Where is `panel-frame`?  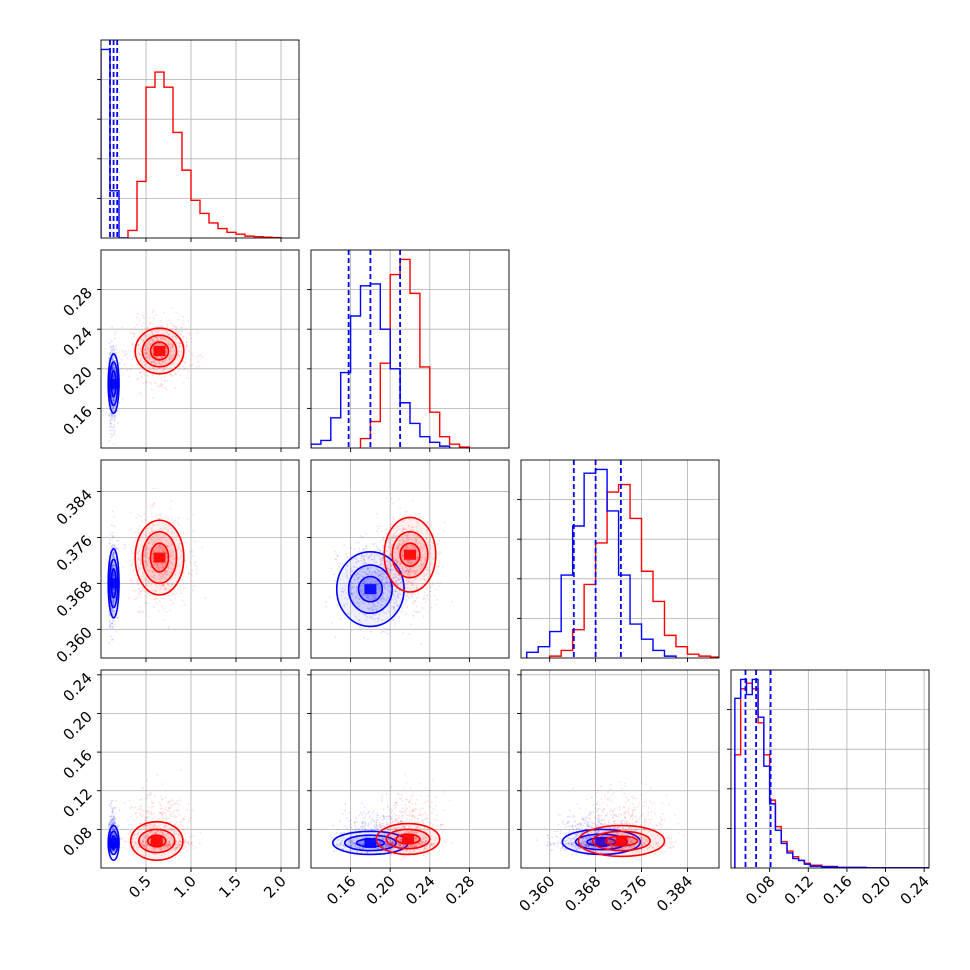
panel-frame is located at coordinates (620, 559).